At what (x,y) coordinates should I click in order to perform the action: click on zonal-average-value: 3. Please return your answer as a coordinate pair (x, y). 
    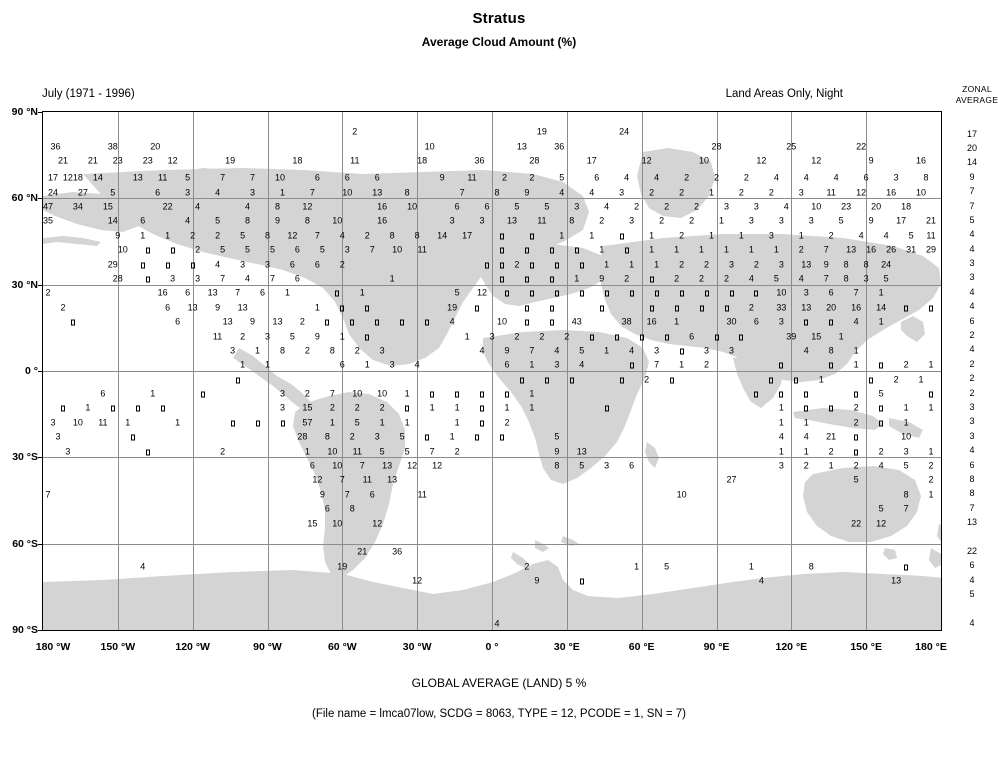
    Looking at the image, I should click on (972, 263).